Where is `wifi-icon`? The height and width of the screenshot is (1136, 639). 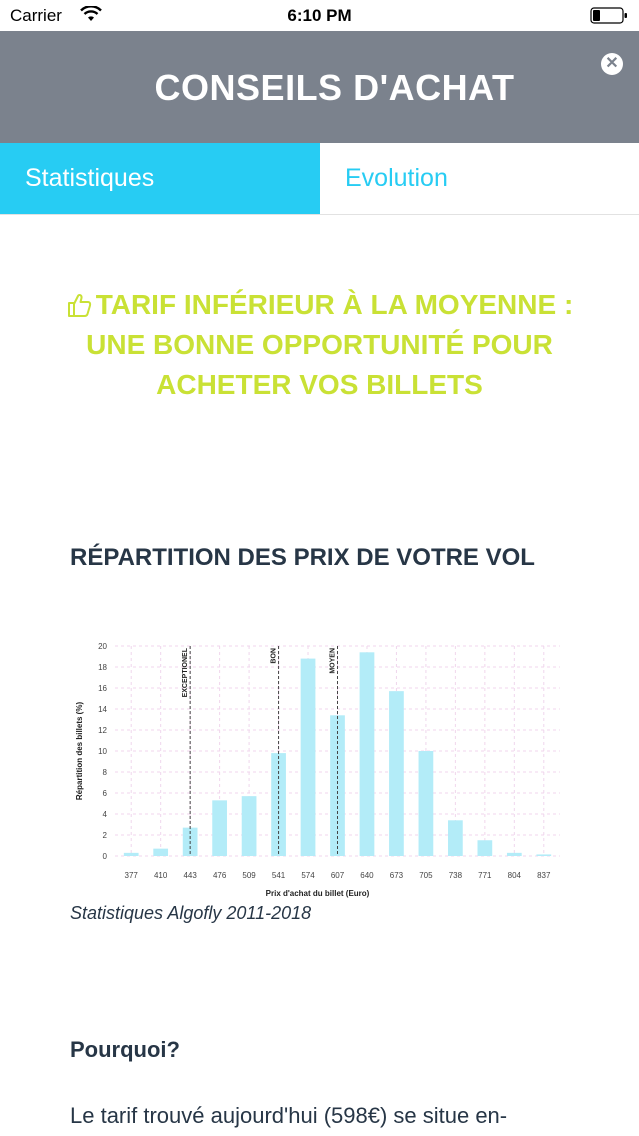 wifi-icon is located at coordinates (91, 13).